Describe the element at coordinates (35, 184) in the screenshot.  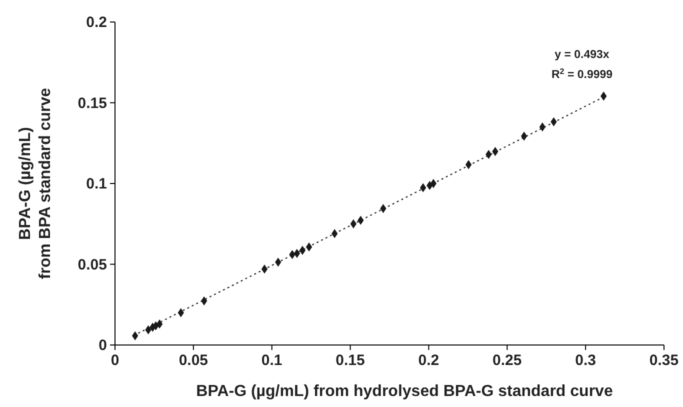
I see `y-axis-title: BPA-G (µg/mL) from BPA standard curve` at that location.